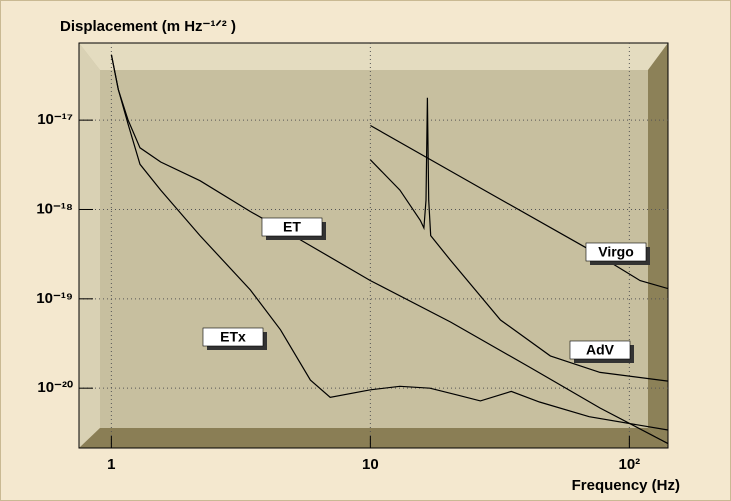 The image size is (731, 501). What do you see at coordinates (55, 119) in the screenshot?
I see `y-tick-label: 10⁻¹⁷` at bounding box center [55, 119].